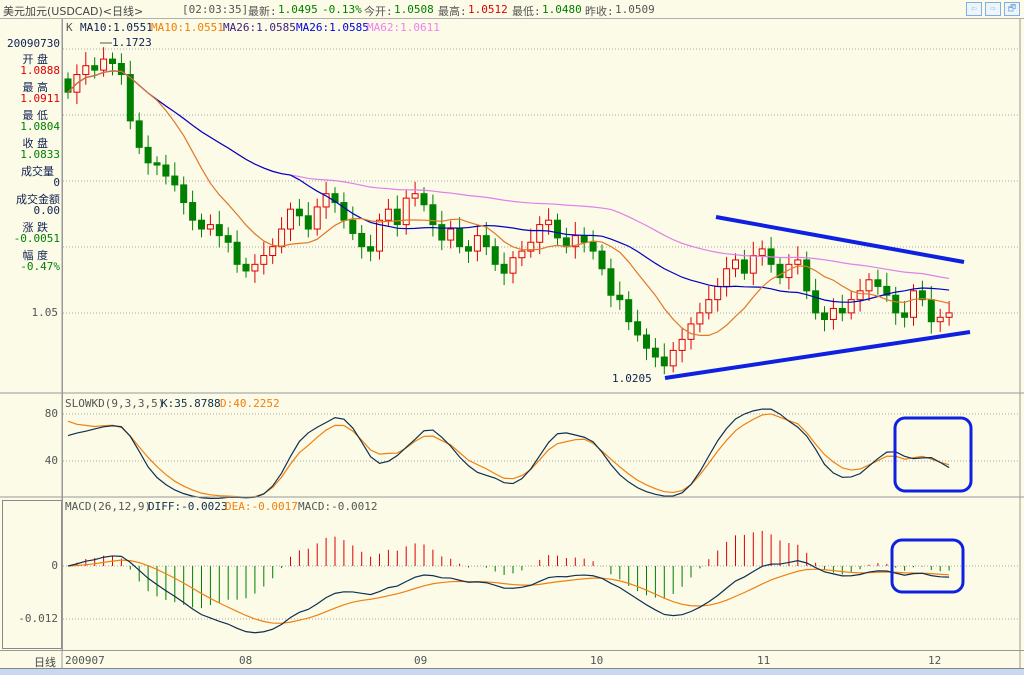  Describe the element at coordinates (817, 355) in the screenshot. I see `lower-trendline` at that location.